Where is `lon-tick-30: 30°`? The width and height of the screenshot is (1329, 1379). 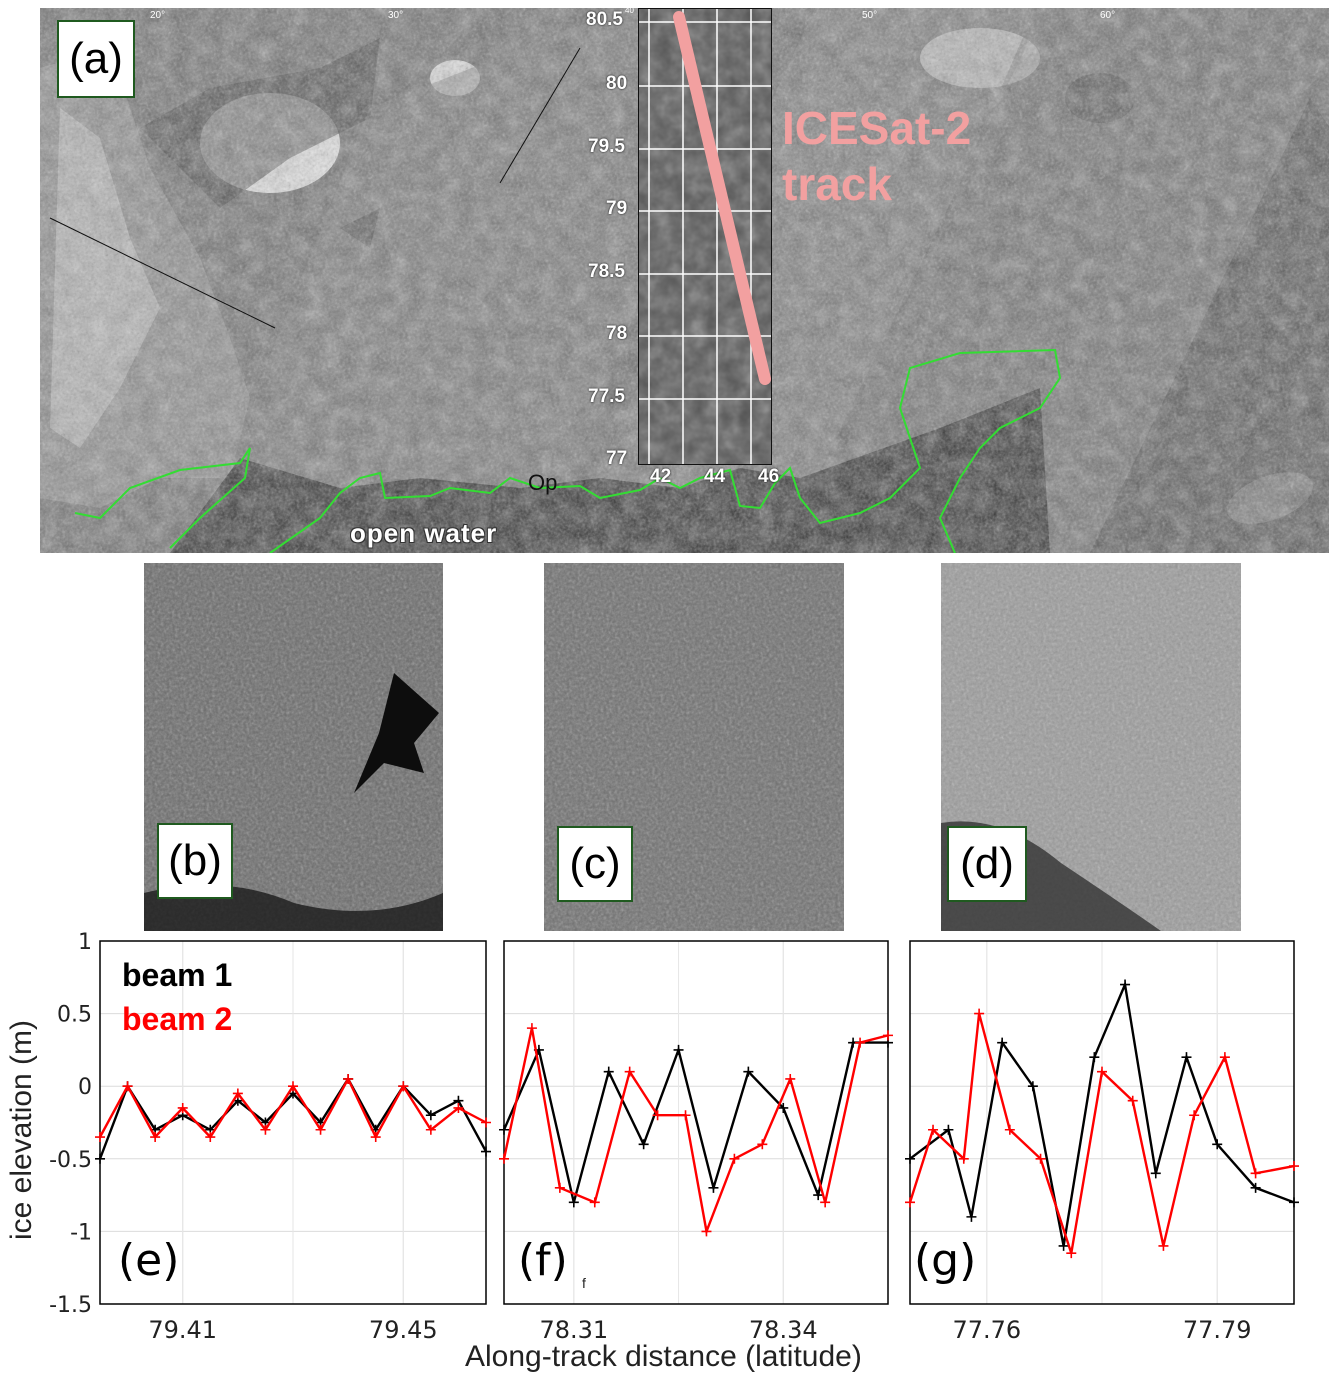 lon-tick-30: 30° is located at coordinates (396, 15).